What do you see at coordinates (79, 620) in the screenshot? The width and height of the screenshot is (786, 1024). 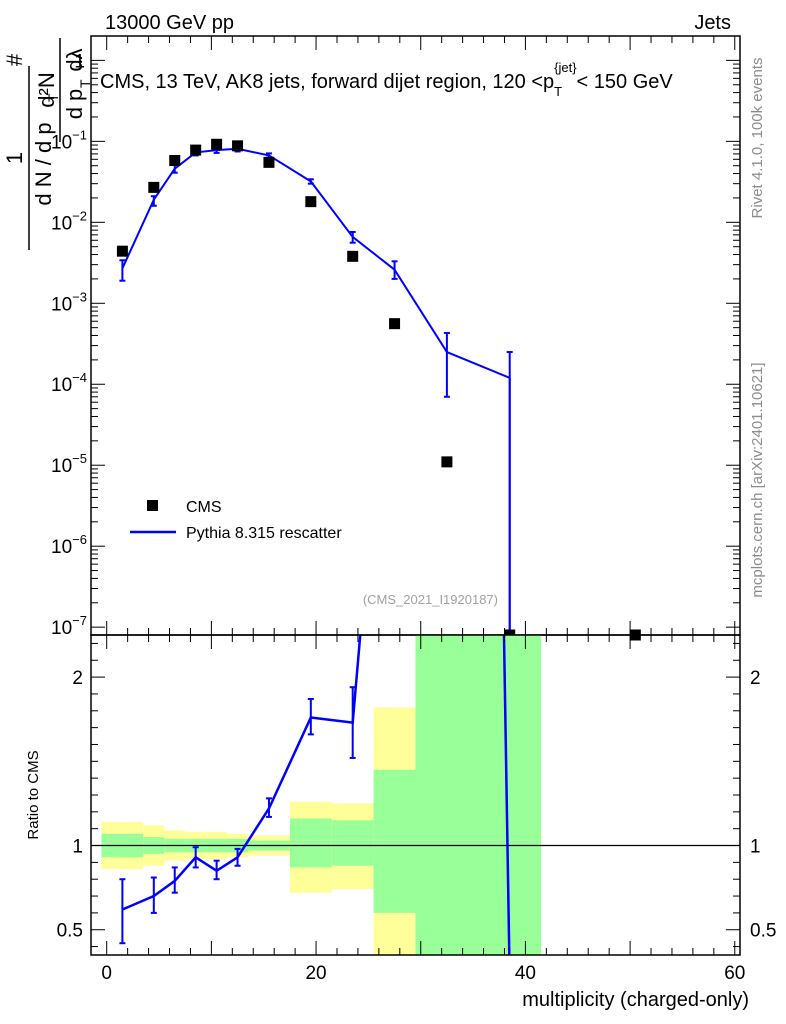 I see `main-y-tick-exponent: −7` at bounding box center [79, 620].